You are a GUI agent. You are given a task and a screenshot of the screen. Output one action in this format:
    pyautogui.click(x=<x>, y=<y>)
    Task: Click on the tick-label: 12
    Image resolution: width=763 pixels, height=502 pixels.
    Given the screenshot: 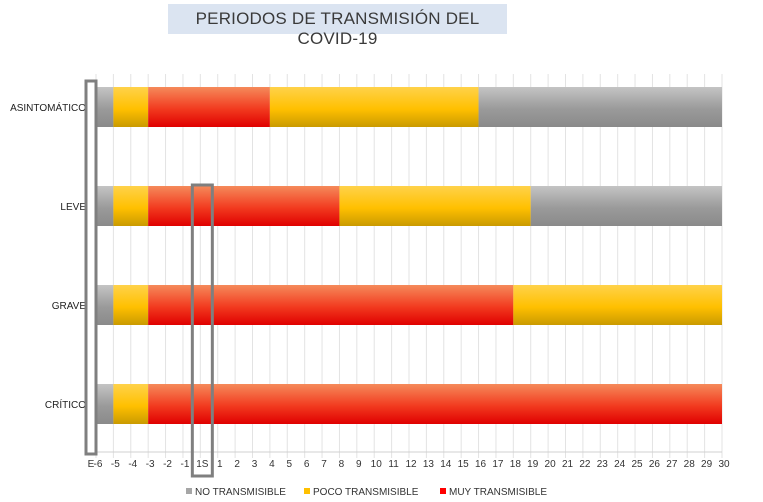 What is the action you would take?
    pyautogui.click(x=411, y=464)
    